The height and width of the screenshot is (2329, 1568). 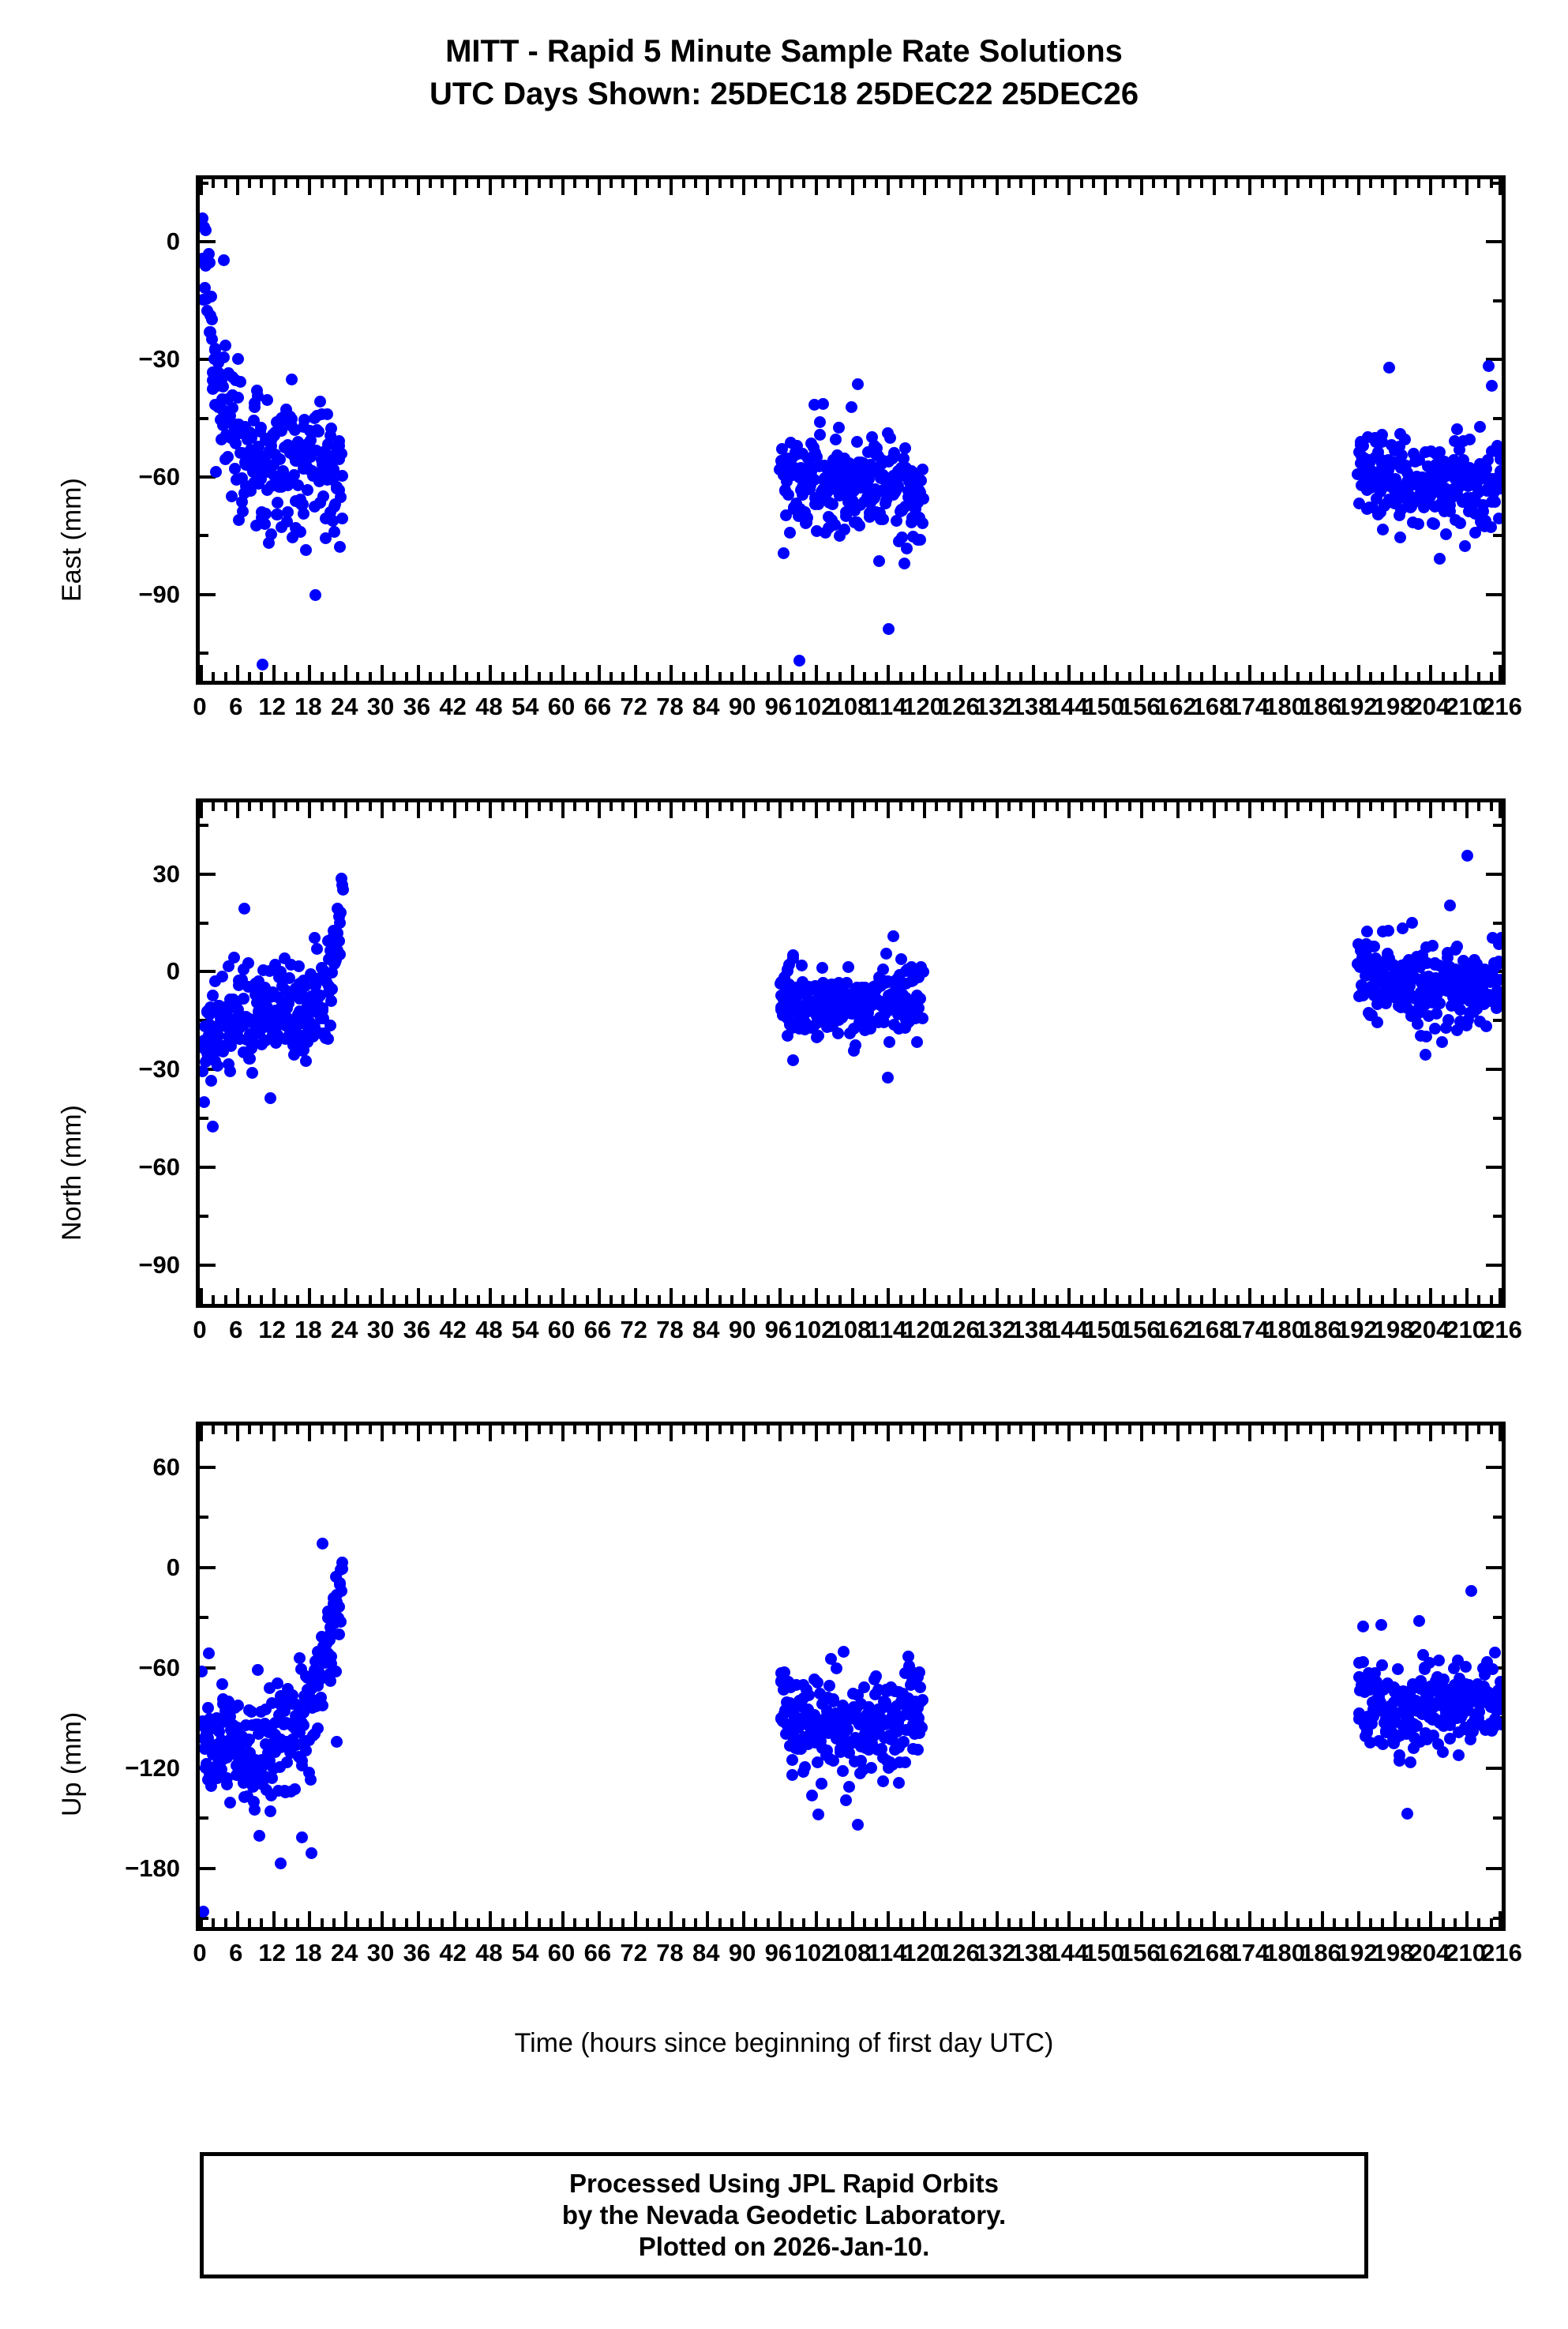 I want to click on y-tick-label-up-0: 60, so click(x=166, y=1466).